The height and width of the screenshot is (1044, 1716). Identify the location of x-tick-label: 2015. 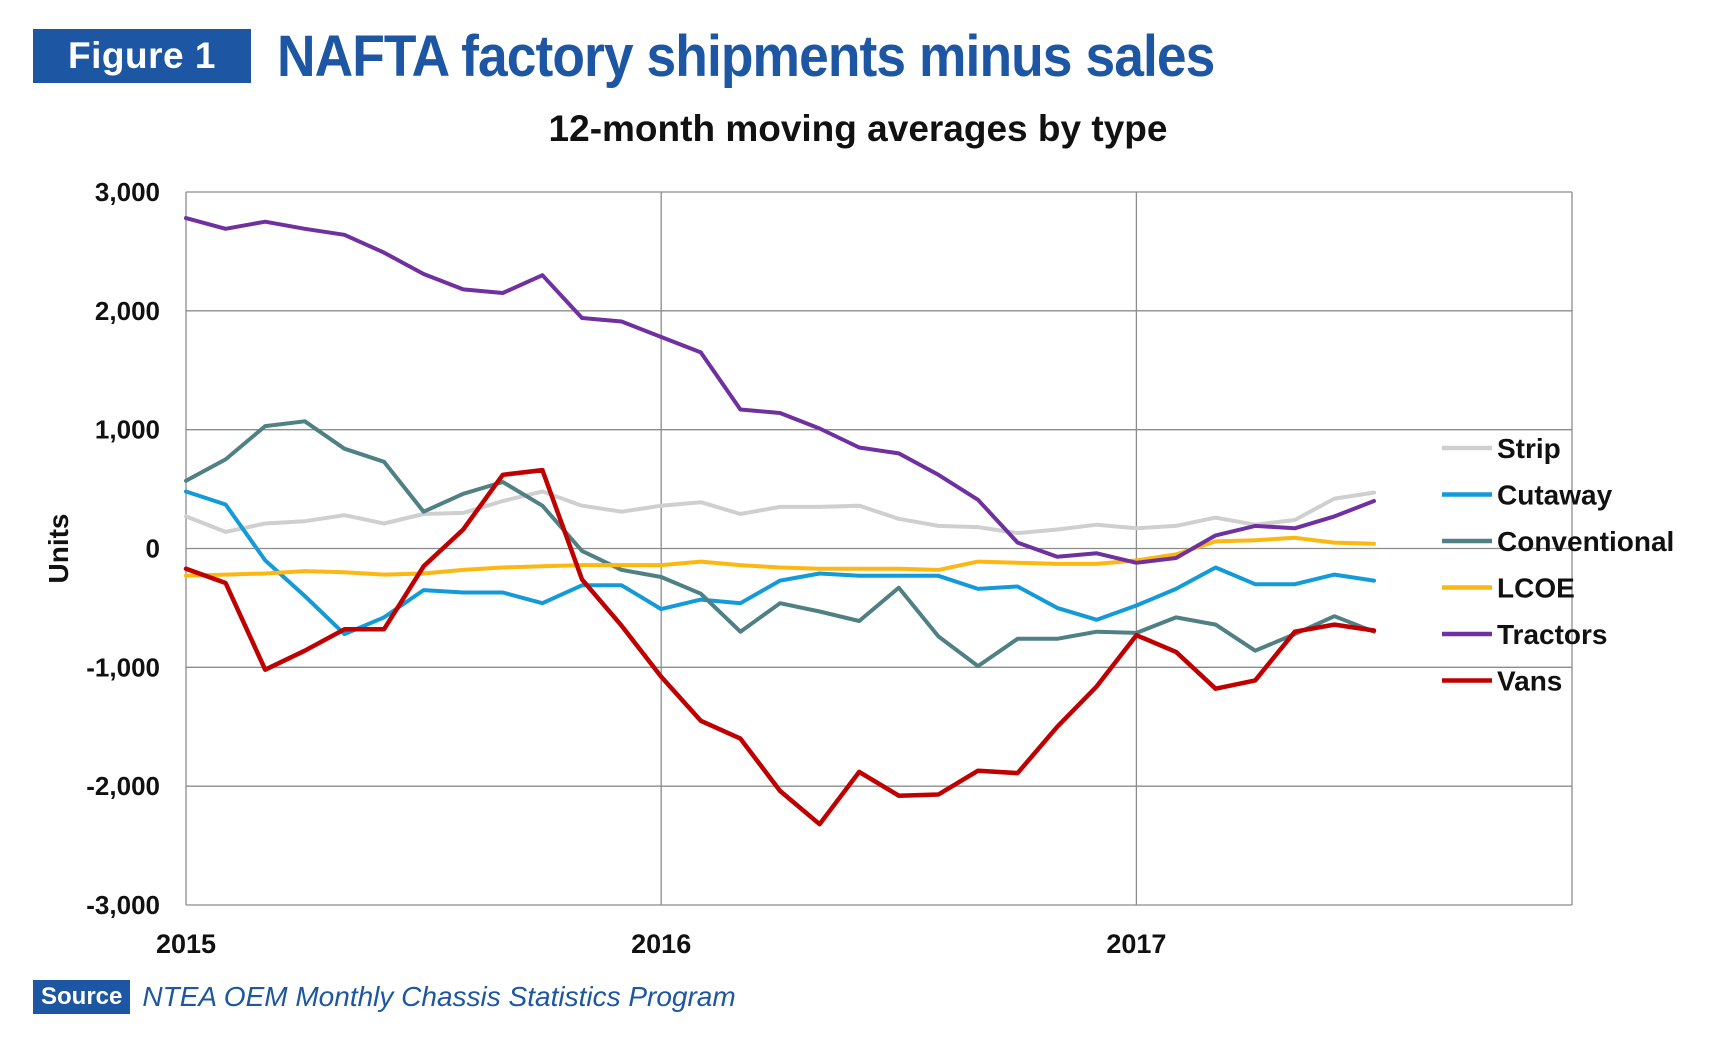
(186, 944).